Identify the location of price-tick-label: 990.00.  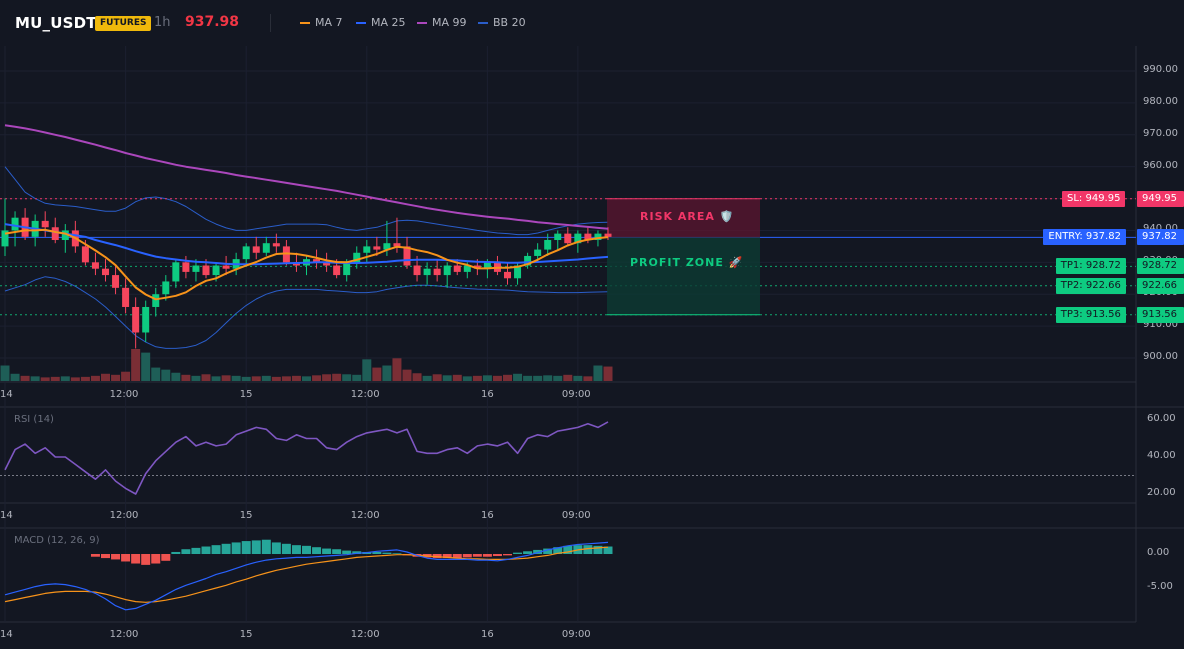
(1160, 69).